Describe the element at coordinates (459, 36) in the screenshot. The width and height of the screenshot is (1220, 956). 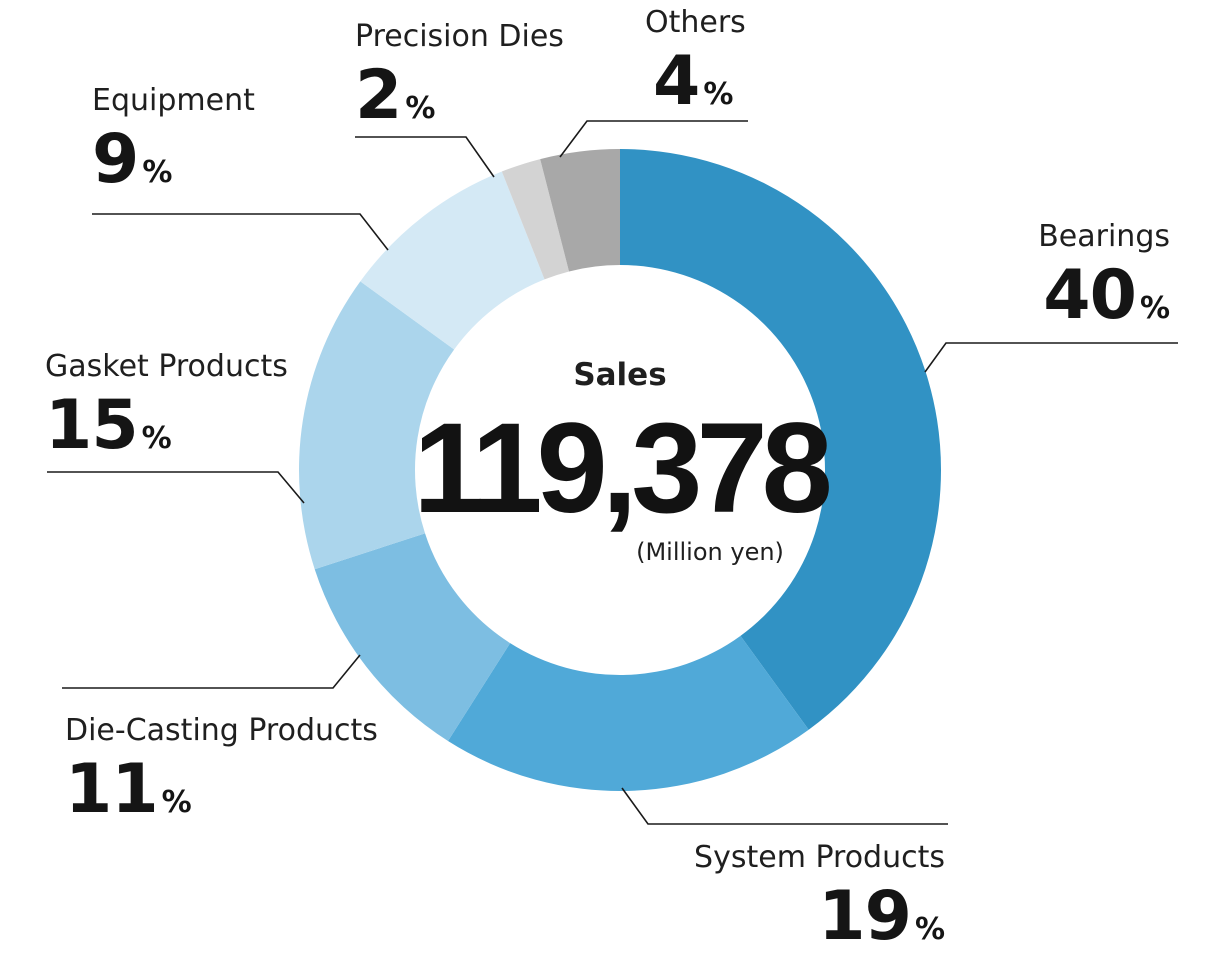
I see `label-name: Precision Dies` at that location.